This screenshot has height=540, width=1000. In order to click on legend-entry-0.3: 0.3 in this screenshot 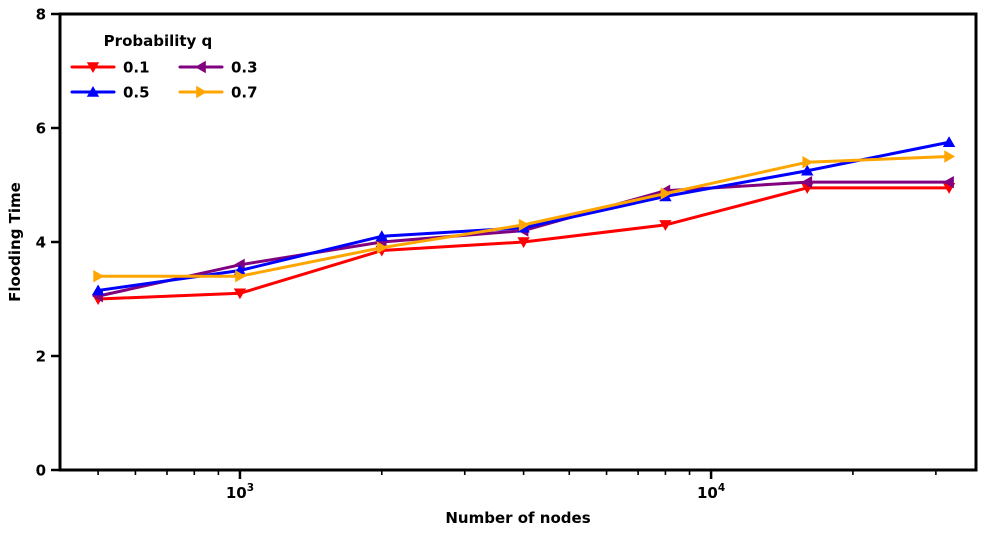, I will do `click(218, 68)`.